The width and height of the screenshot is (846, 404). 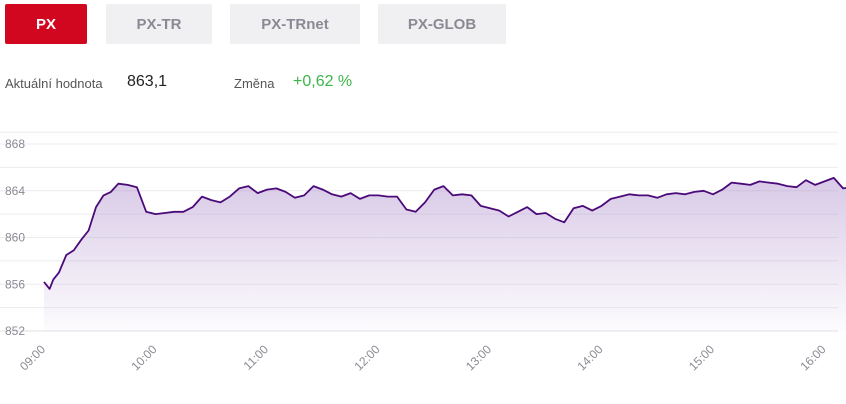 I want to click on x-axis: 09:00 10:00 11:00 12:00 13:00 14:00 15:00 16:00, so click(x=423, y=357).